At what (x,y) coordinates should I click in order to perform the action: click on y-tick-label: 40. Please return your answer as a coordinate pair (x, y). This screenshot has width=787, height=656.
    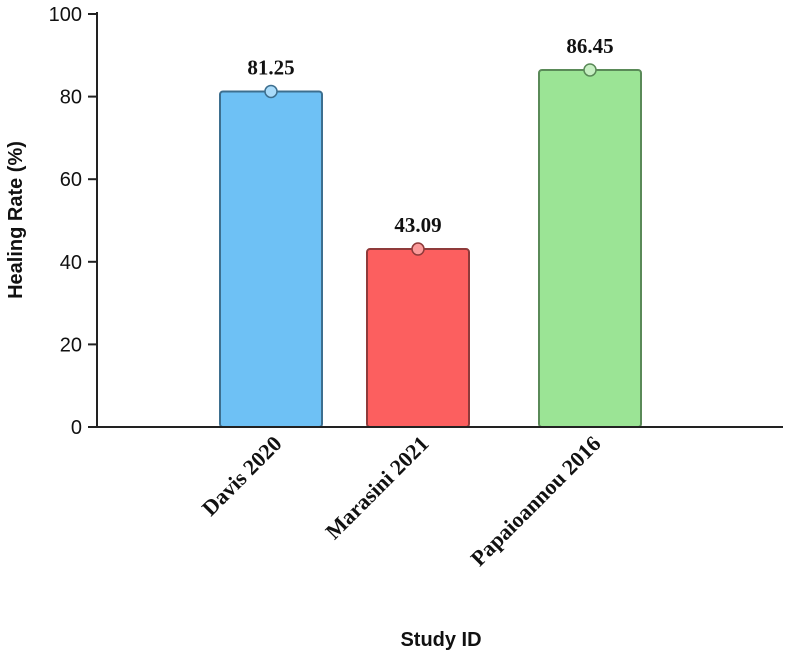
    Looking at the image, I should click on (71, 263).